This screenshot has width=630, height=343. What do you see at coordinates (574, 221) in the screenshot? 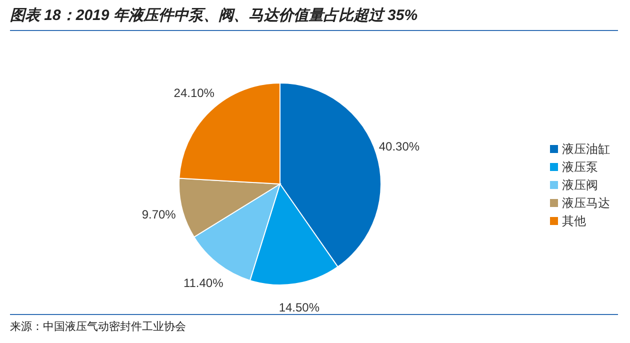
I see `legend-label: 其他` at bounding box center [574, 221].